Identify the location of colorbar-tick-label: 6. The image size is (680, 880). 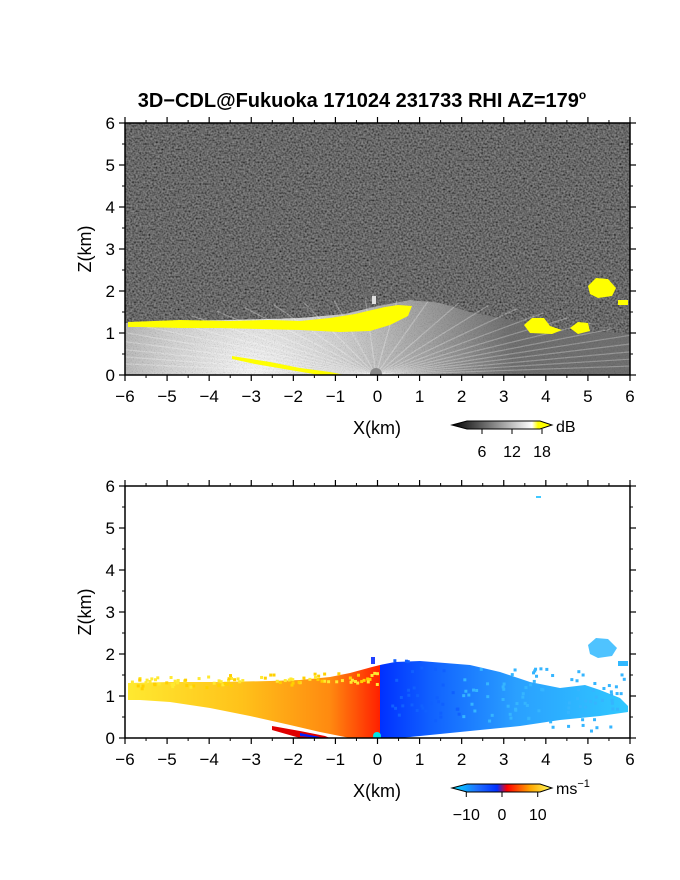
(482, 452).